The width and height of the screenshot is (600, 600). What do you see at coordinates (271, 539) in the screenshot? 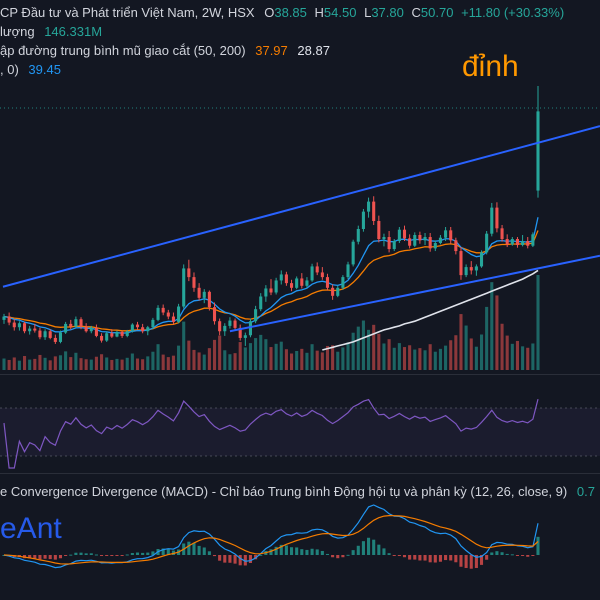
I see `macd-signal-line` at bounding box center [271, 539].